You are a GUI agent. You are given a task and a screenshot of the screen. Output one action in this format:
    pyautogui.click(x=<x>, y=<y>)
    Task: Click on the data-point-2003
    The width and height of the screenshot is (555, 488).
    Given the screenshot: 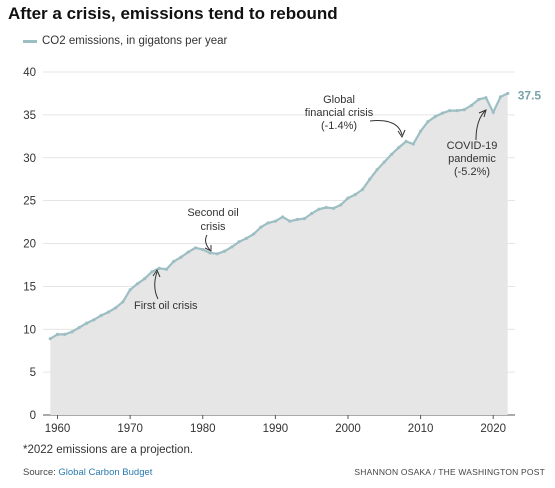 What is the action you would take?
    pyautogui.click(x=370, y=179)
    